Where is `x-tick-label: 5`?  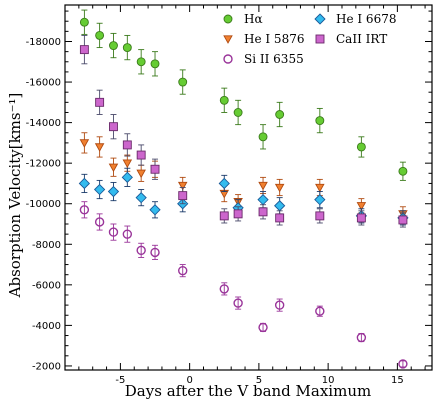 x-tick-label: 5 is located at coordinates (259, 380).